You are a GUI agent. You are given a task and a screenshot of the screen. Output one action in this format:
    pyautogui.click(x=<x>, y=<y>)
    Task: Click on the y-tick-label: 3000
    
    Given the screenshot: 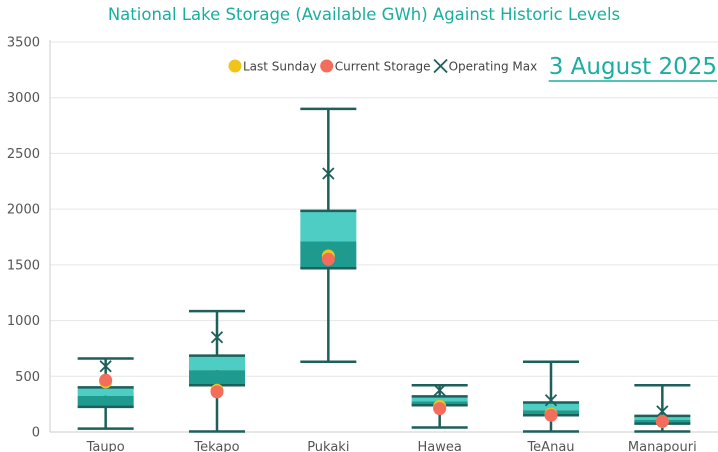 What is the action you would take?
    pyautogui.click(x=23, y=98)
    